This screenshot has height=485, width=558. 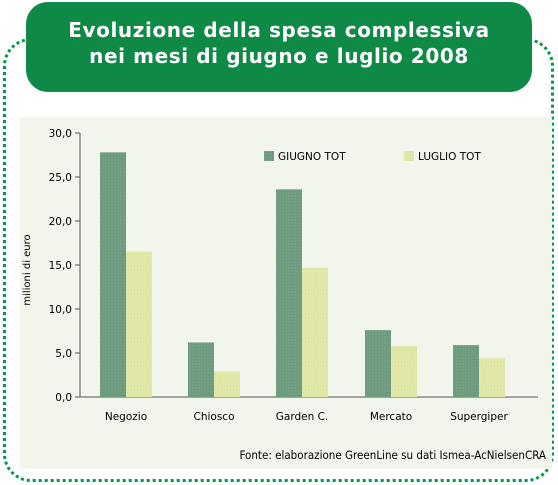 I want to click on y-tick-label: 5,0, so click(x=63, y=354).